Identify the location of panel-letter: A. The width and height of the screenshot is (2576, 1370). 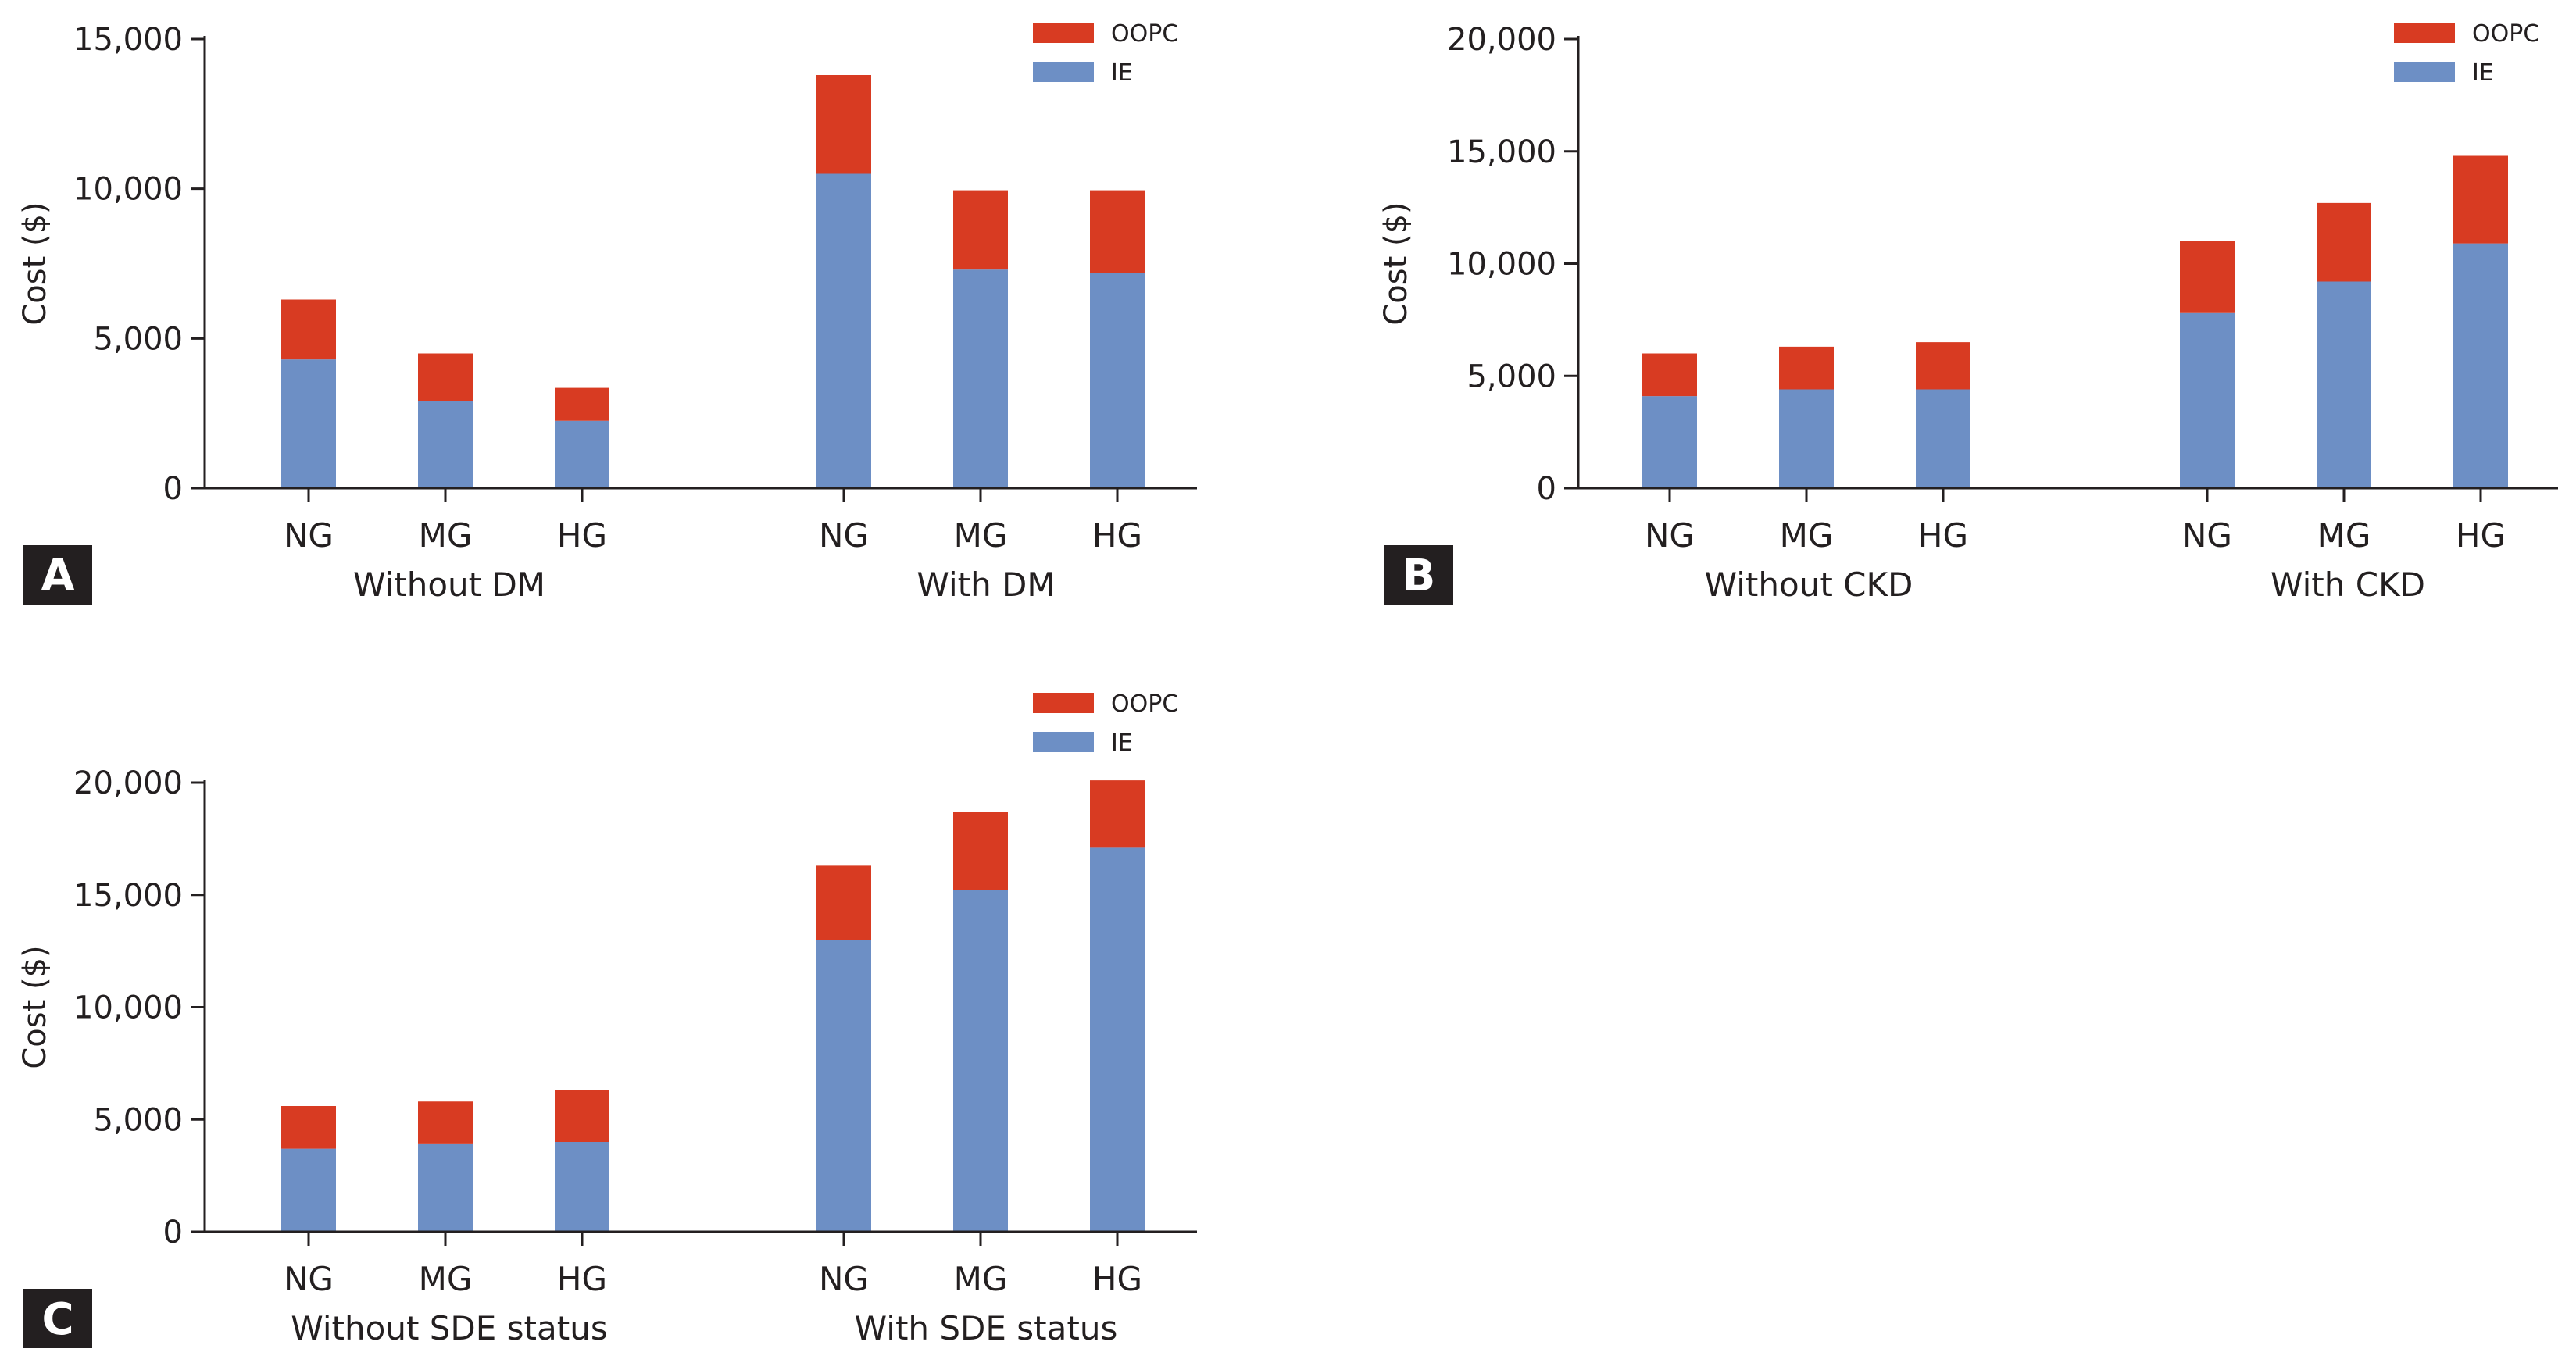
(58, 576).